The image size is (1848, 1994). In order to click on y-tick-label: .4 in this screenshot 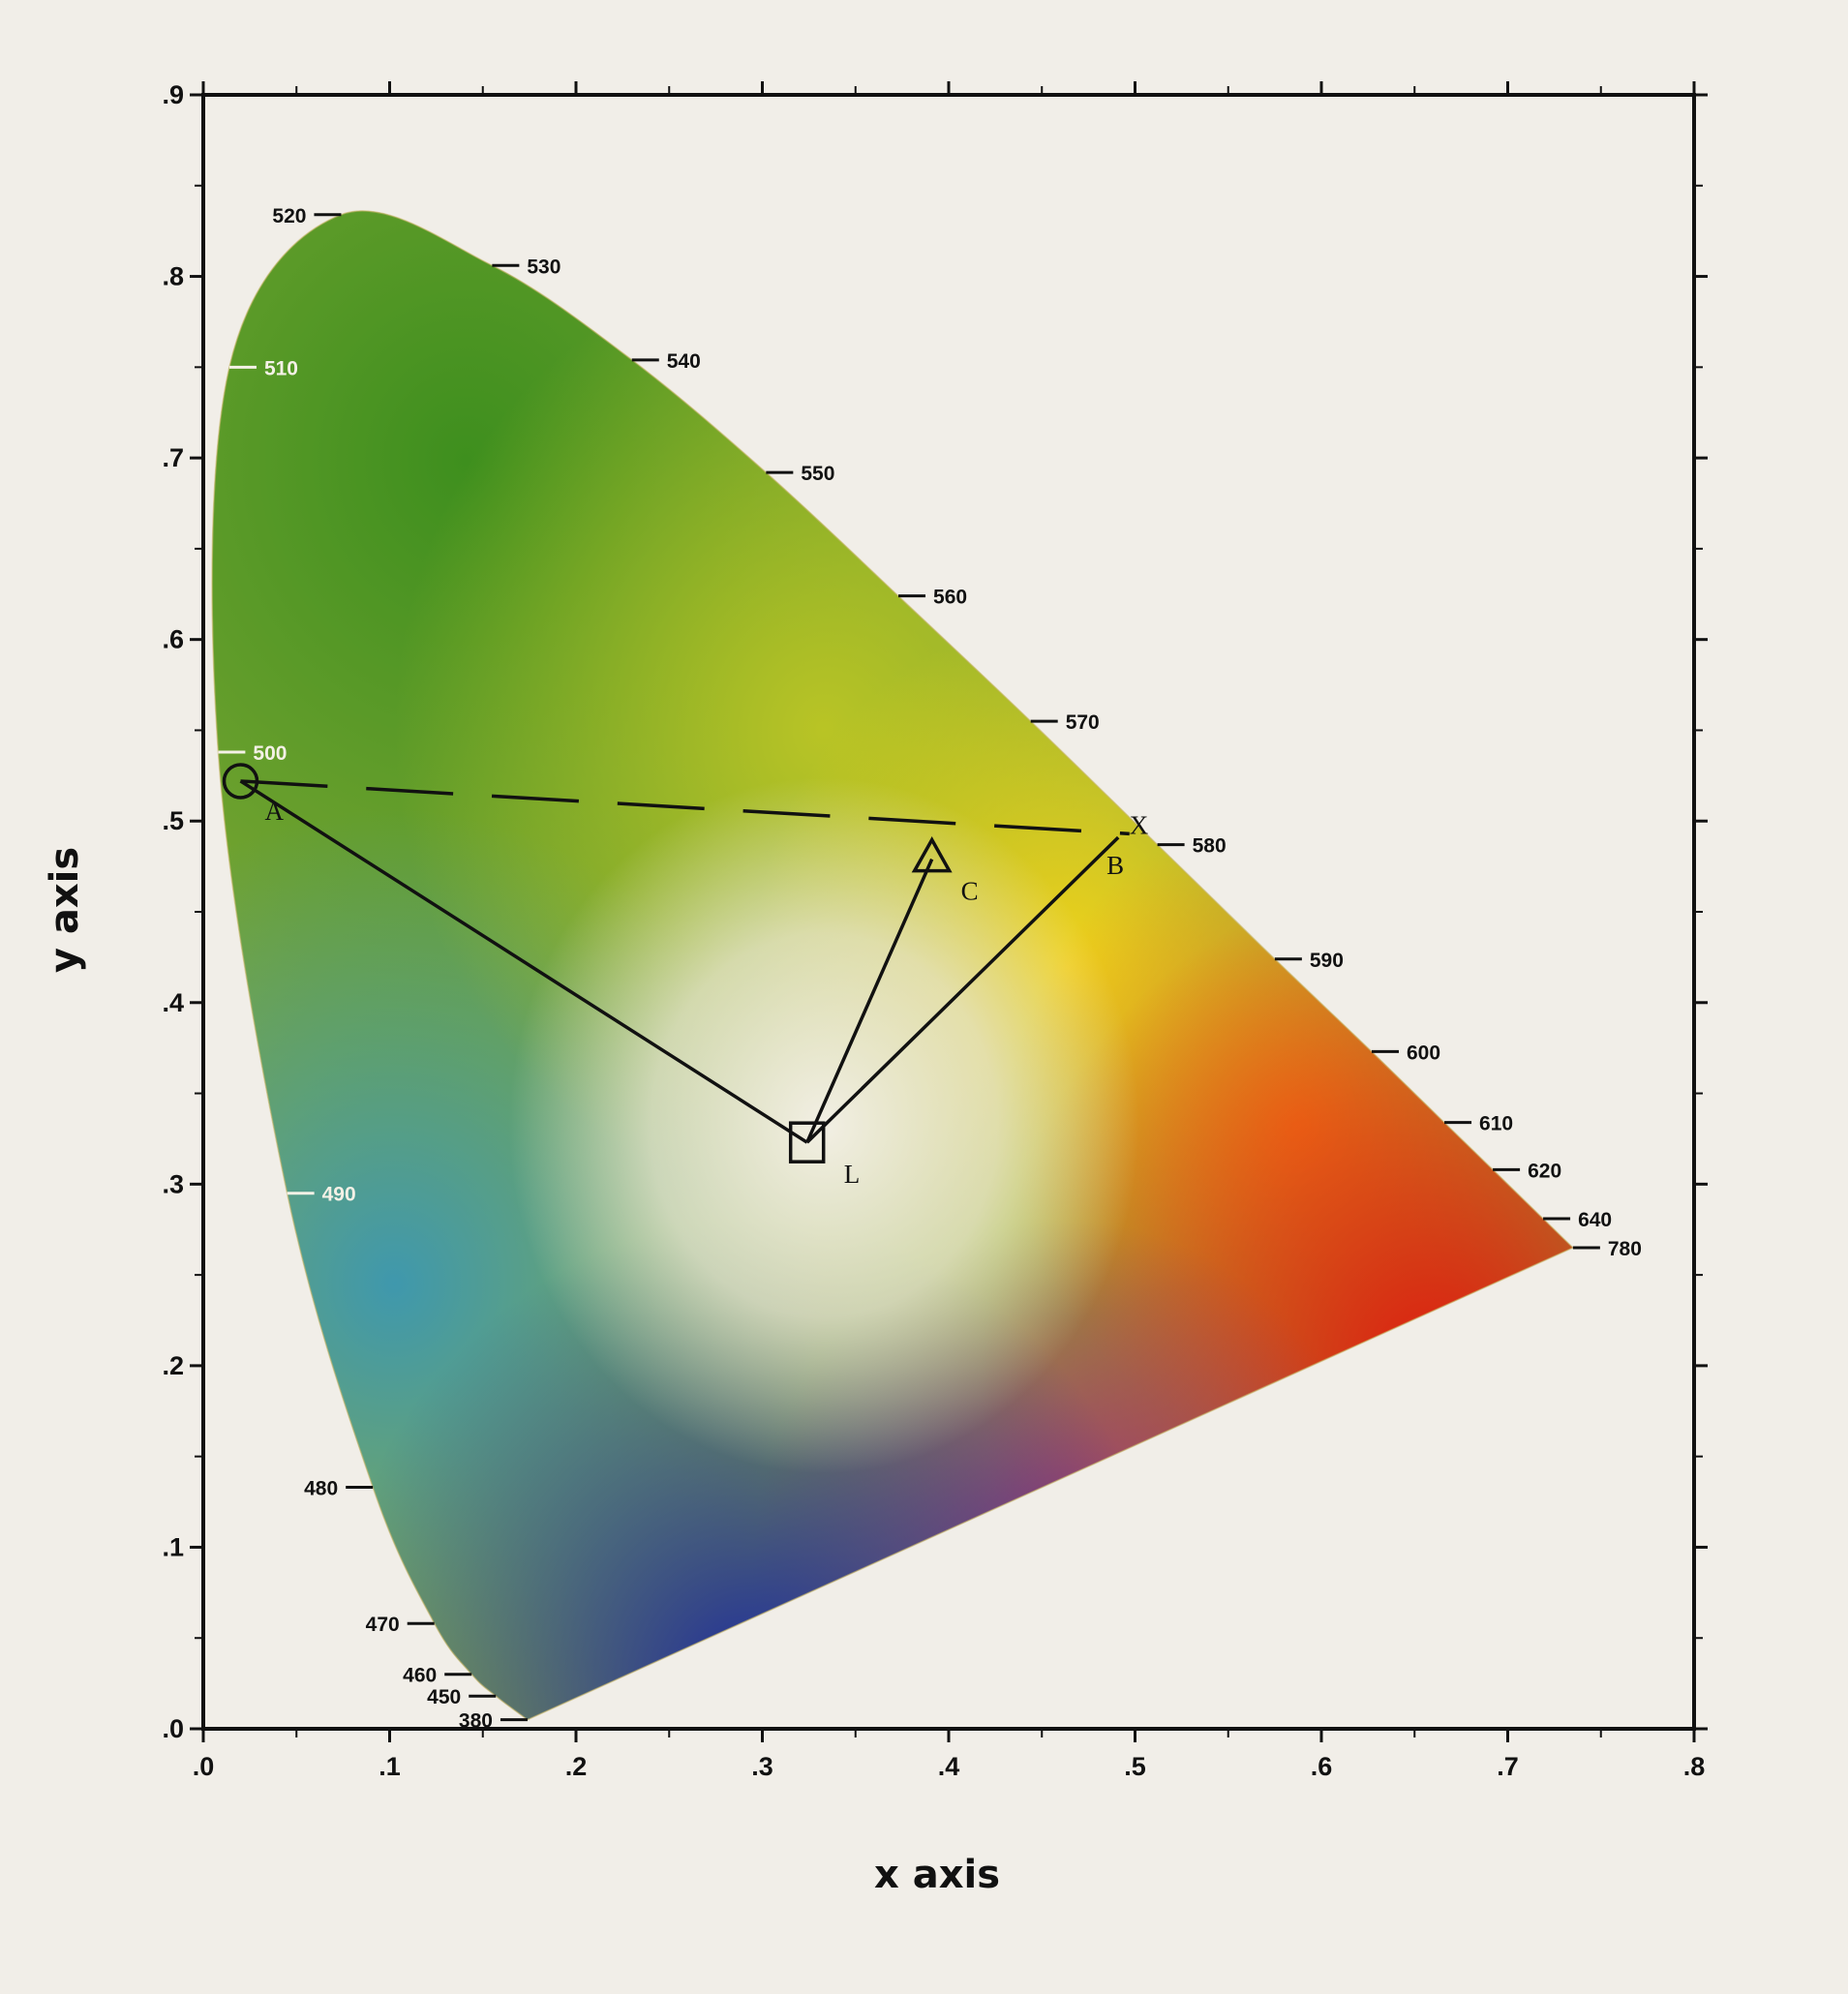, I will do `click(173, 1002)`.